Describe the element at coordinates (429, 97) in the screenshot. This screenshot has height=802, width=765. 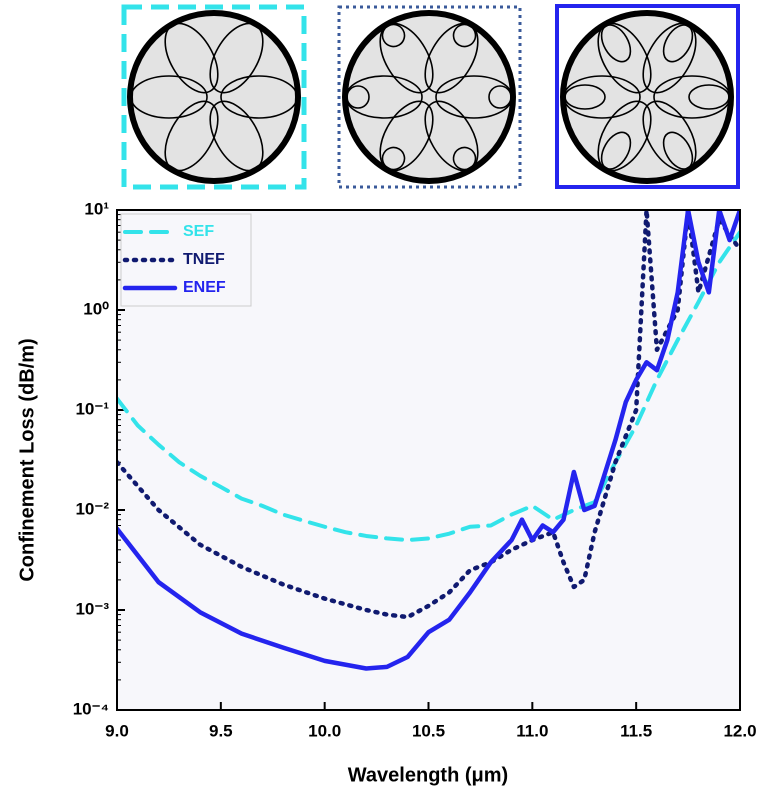
I see `fiber-tnef` at that location.